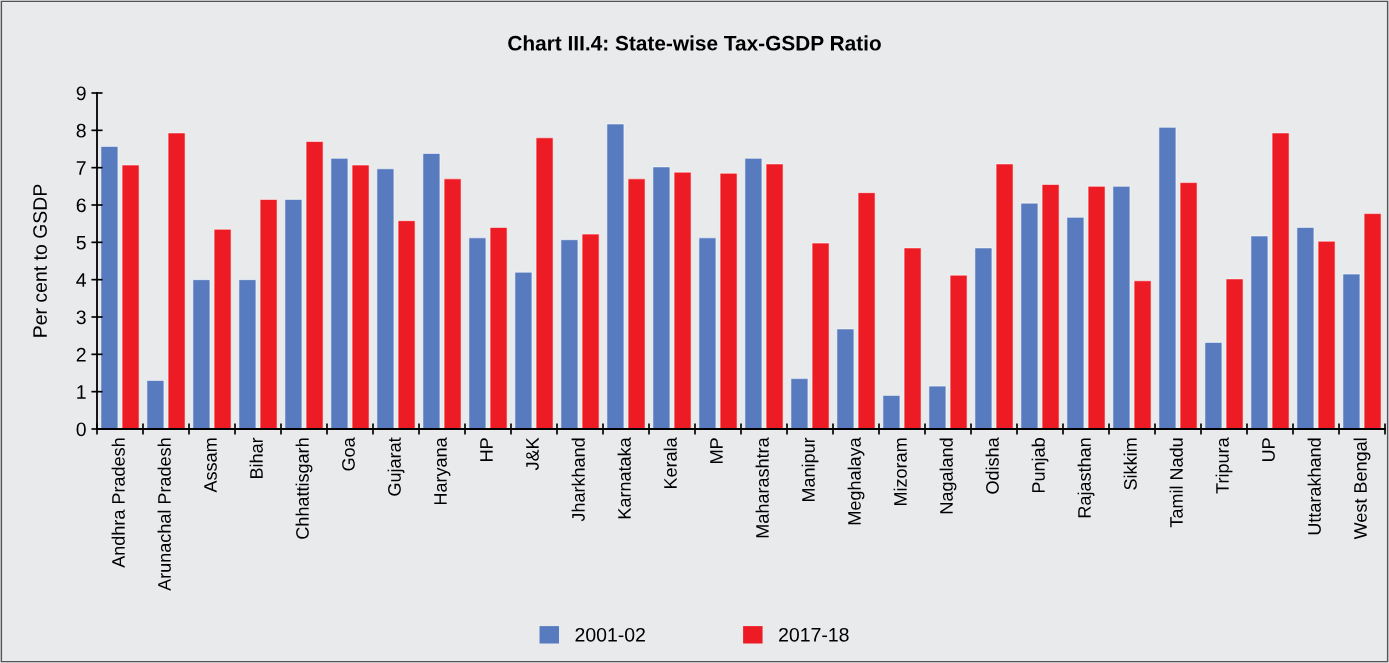  I want to click on x-tick-label: Manipur, so click(810, 469).